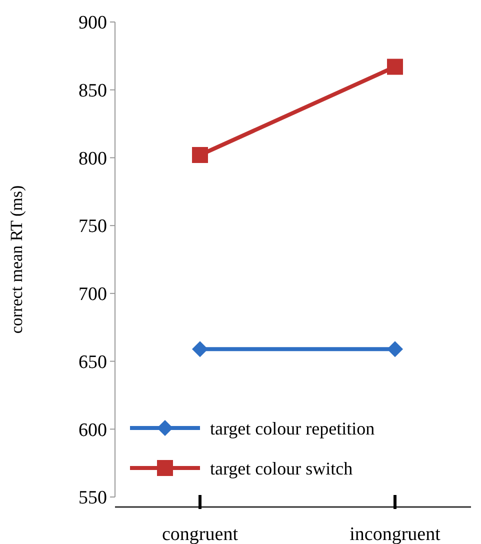 Image resolution: width=481 pixels, height=544 pixels. What do you see at coordinates (92, 295) in the screenshot?
I see `y-tick-label: 700` at bounding box center [92, 295].